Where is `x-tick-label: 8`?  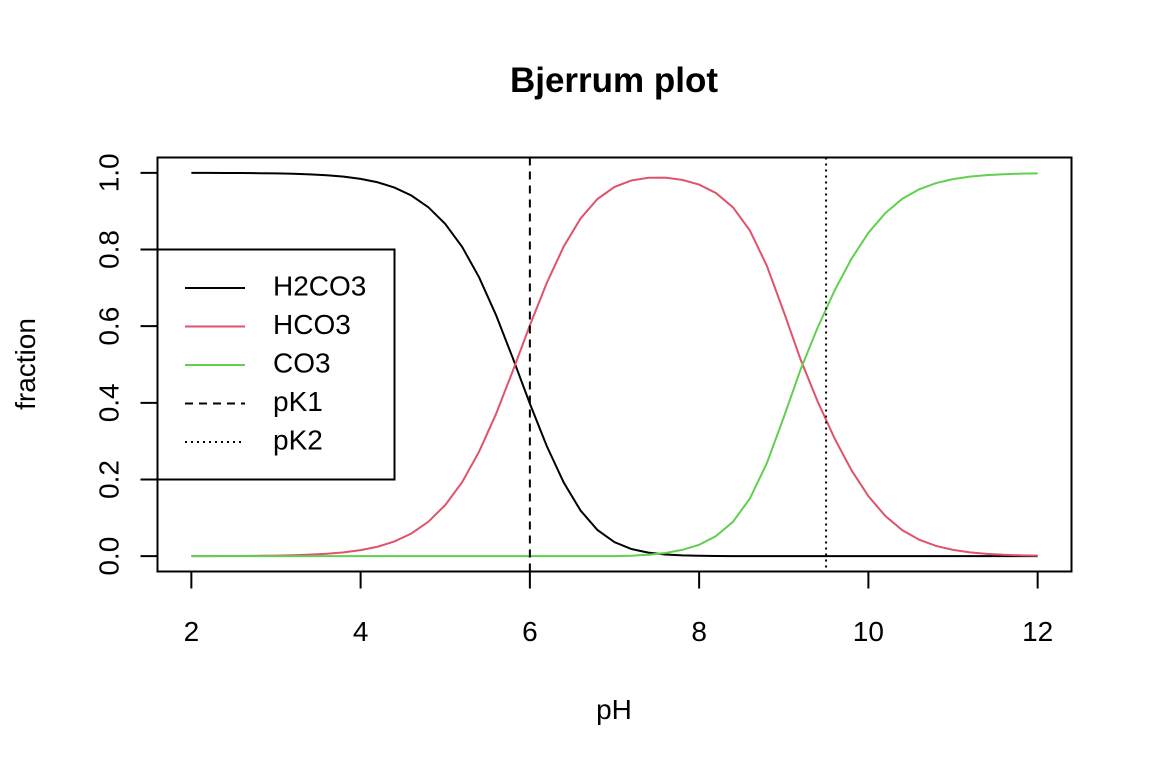 x-tick-label: 8 is located at coordinates (699, 631).